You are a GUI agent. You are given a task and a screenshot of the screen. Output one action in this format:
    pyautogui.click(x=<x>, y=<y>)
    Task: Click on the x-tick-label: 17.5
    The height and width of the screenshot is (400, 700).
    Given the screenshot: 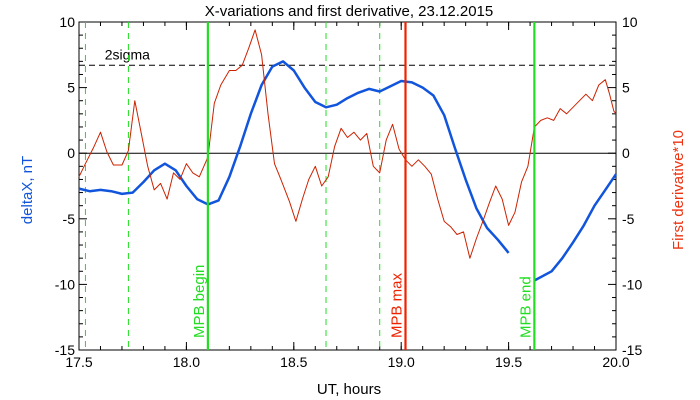 What is the action you would take?
    pyautogui.click(x=78, y=362)
    